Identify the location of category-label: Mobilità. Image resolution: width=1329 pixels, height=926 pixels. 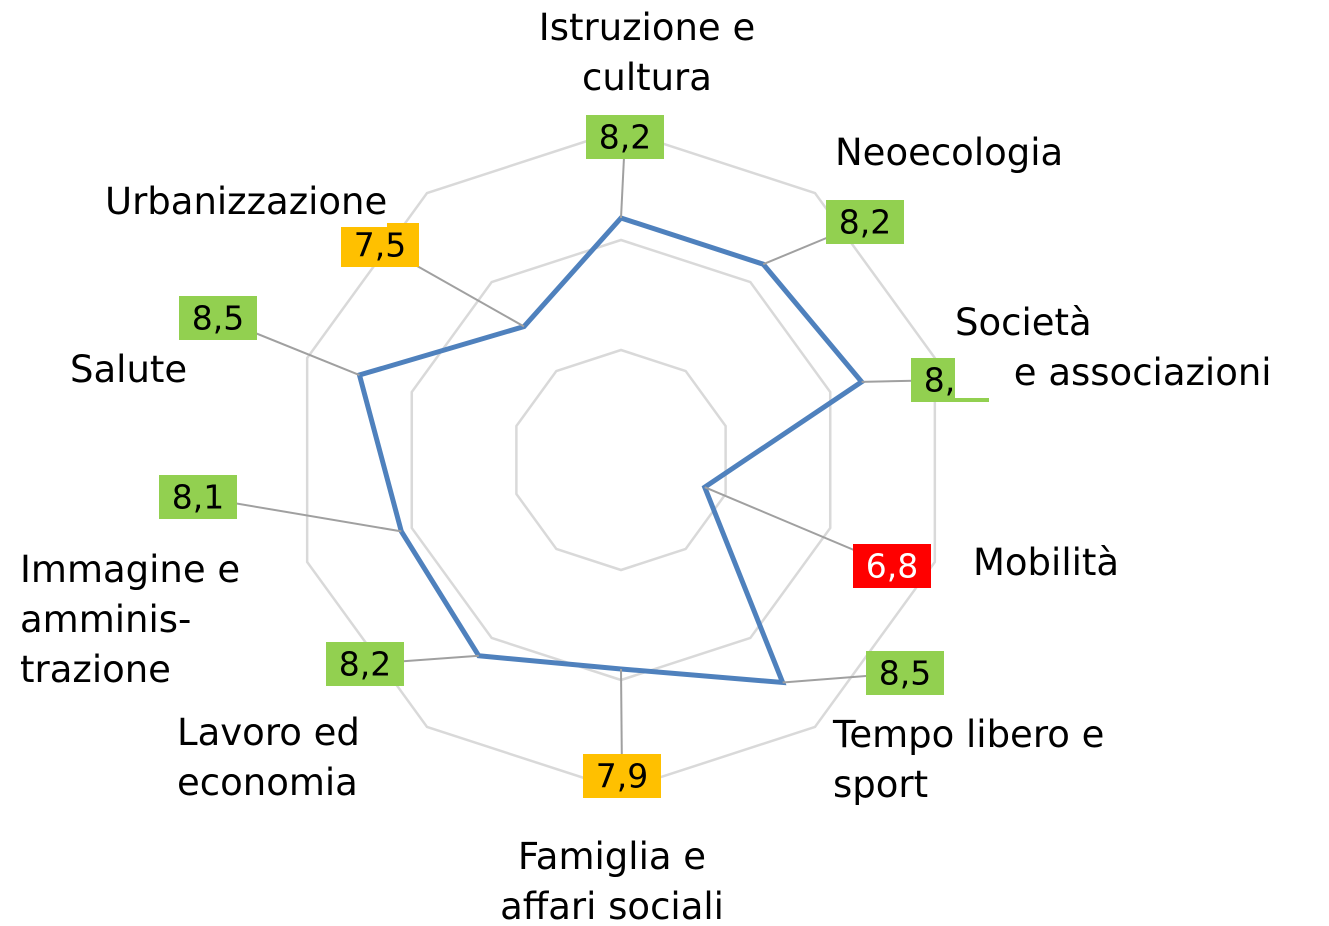
(1046, 563).